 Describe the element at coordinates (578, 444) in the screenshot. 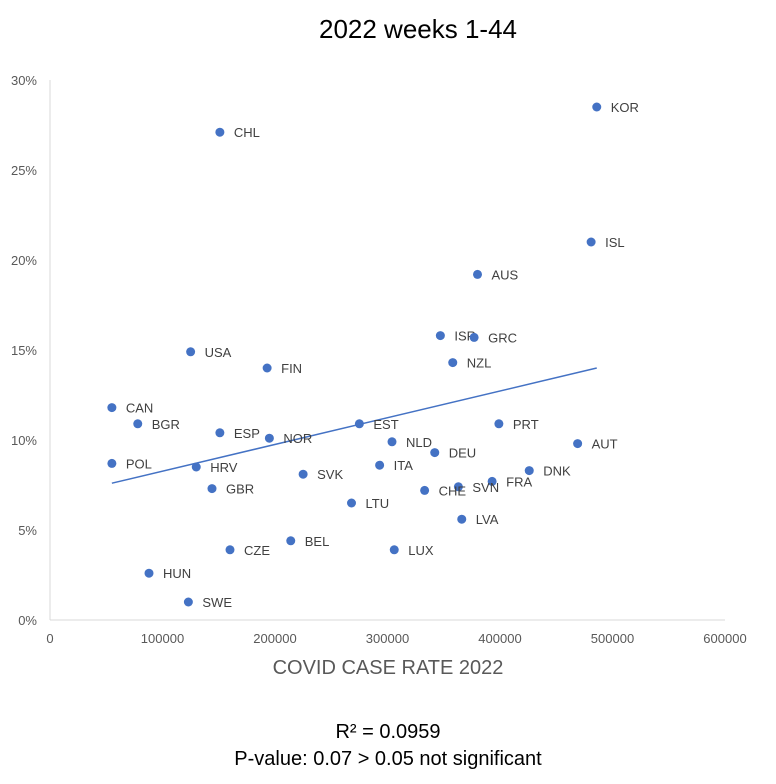

I see `data-point-aut` at that location.